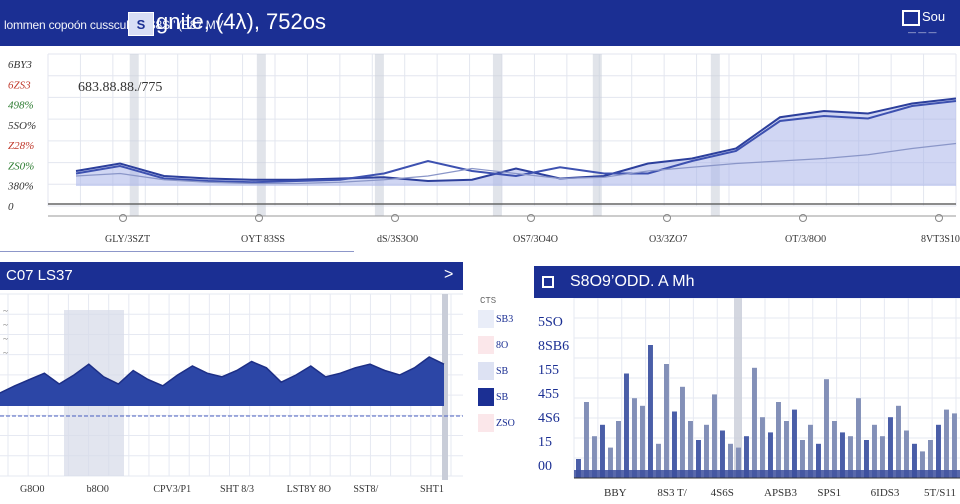  I want to click on legend-header: CTS, so click(488, 301).